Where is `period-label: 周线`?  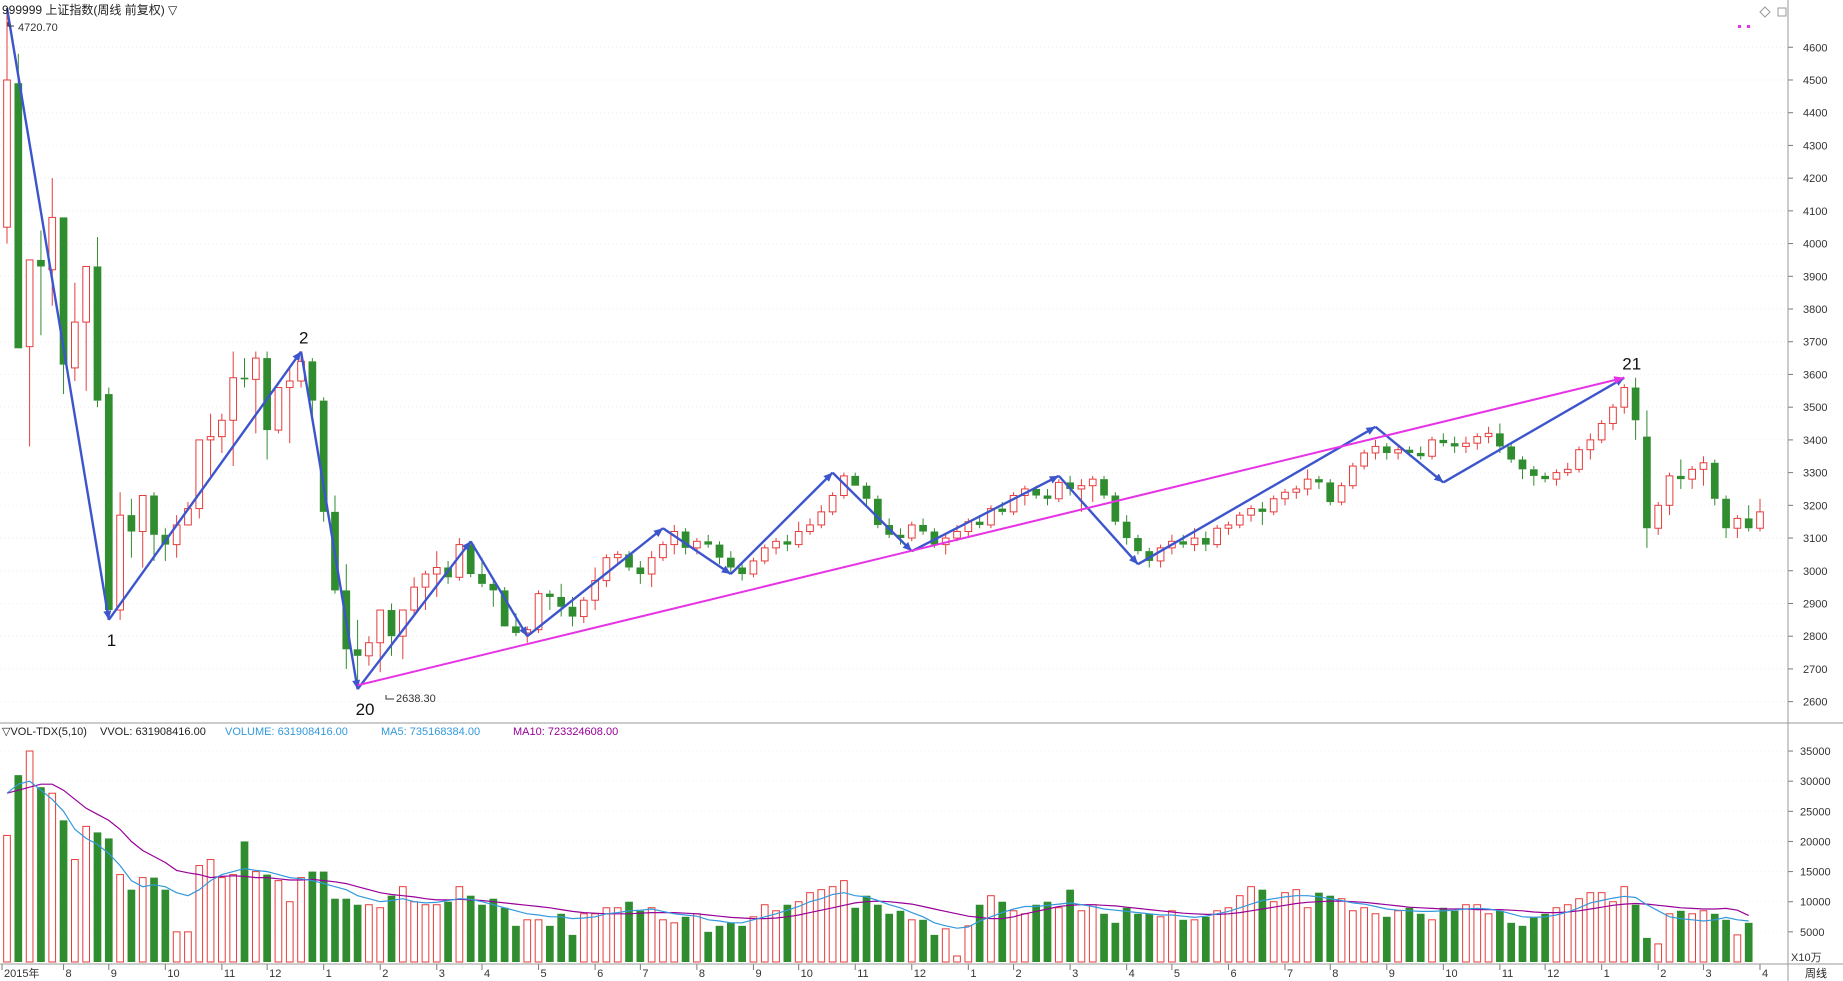 period-label: 周线 is located at coordinates (1816, 973).